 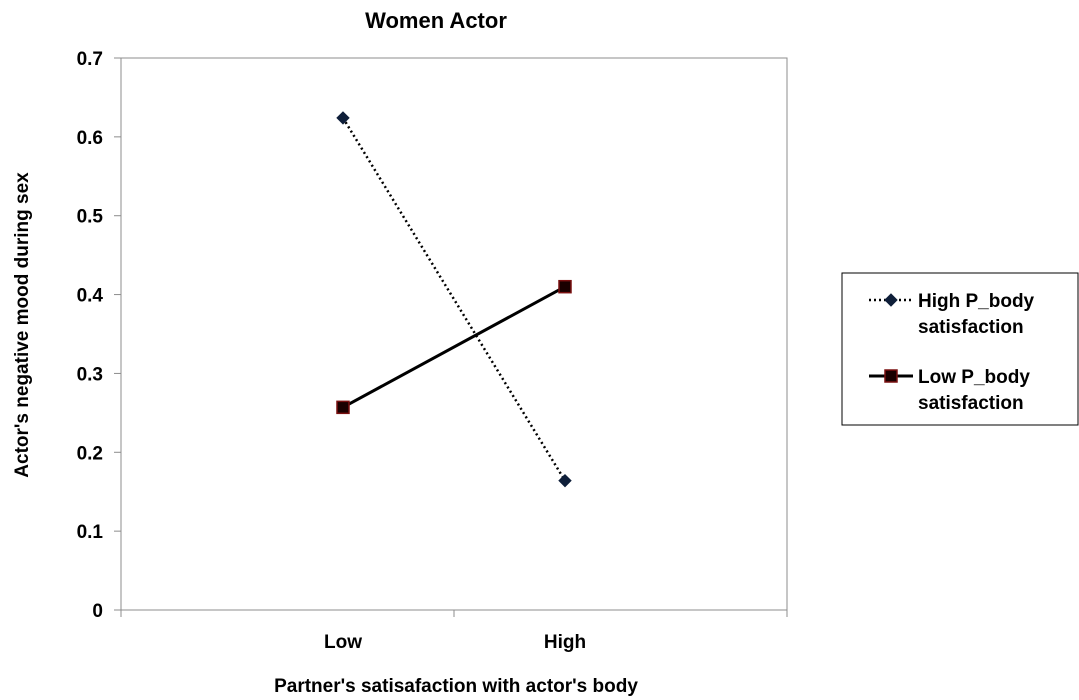 What do you see at coordinates (436, 20) in the screenshot?
I see `chart-title: Women Actor` at bounding box center [436, 20].